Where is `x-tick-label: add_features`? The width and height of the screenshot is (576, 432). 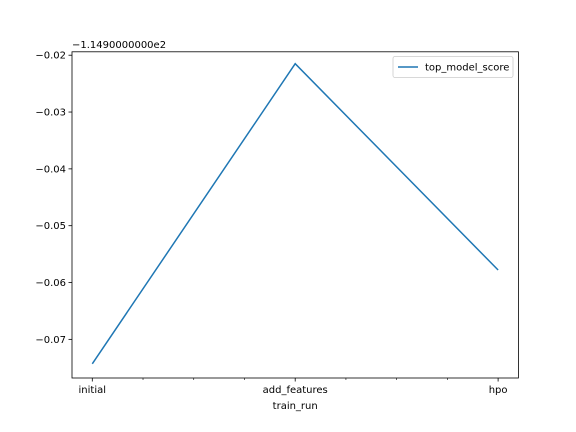
x-tick-label: add_features is located at coordinates (295, 390).